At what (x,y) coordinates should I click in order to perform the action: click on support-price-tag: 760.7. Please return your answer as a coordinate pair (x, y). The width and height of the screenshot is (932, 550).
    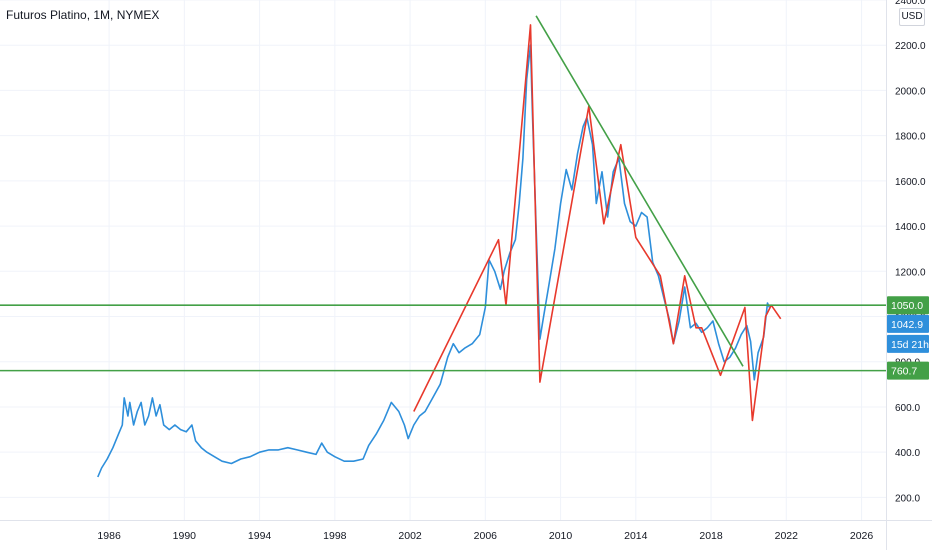
    Looking at the image, I should click on (908, 370).